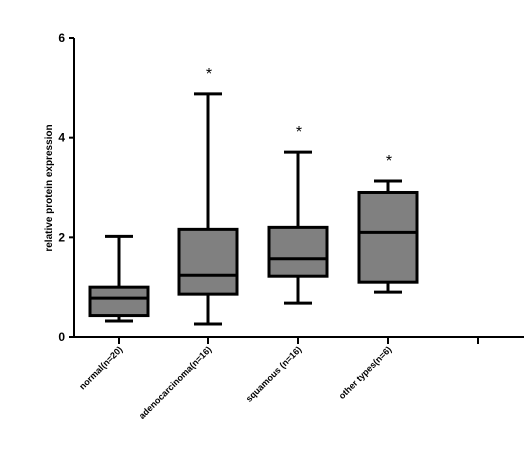 Image resolution: width=529 pixels, height=458 pixels. What do you see at coordinates (100, 367) in the screenshot?
I see `x-category-label: normal(n=20)` at bounding box center [100, 367].